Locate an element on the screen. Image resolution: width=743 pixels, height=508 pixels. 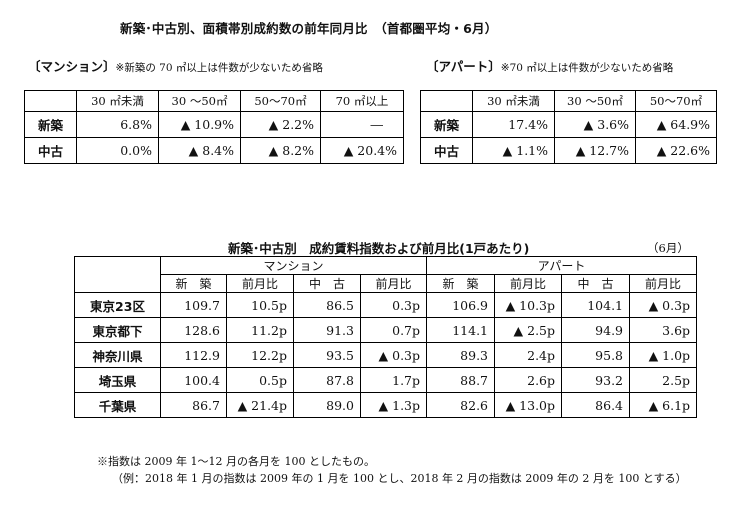
table-cell: 10.5p is located at coordinates (260, 305).